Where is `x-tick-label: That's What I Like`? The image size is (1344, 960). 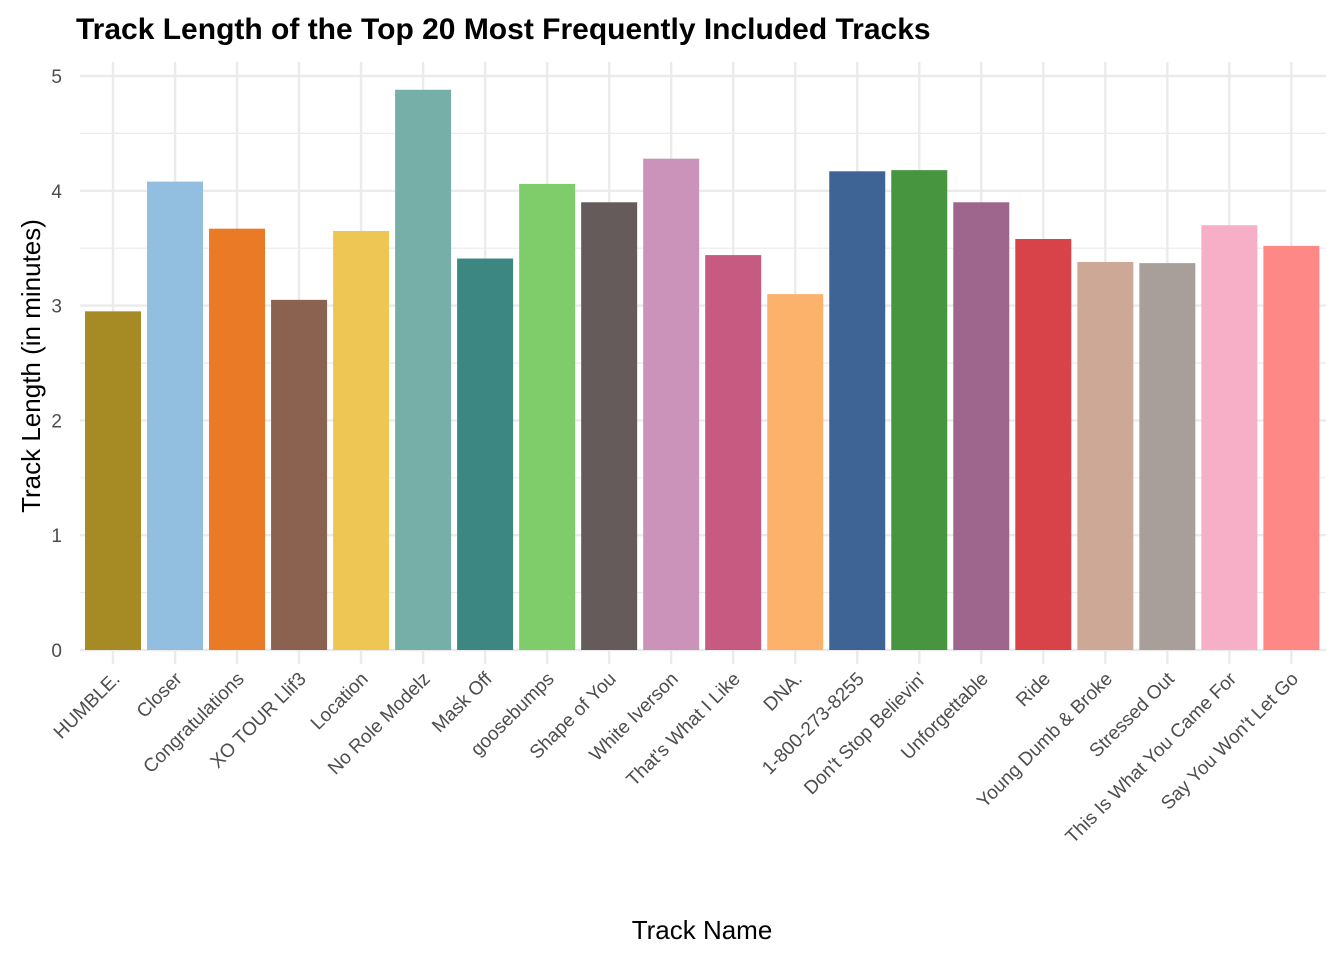 x-tick-label: That's What I Like is located at coordinates (684, 730).